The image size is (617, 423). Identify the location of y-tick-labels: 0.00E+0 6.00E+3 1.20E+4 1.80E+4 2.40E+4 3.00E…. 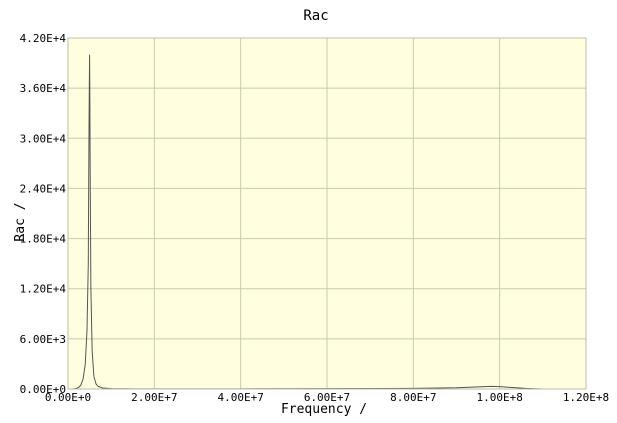
(43, 214).